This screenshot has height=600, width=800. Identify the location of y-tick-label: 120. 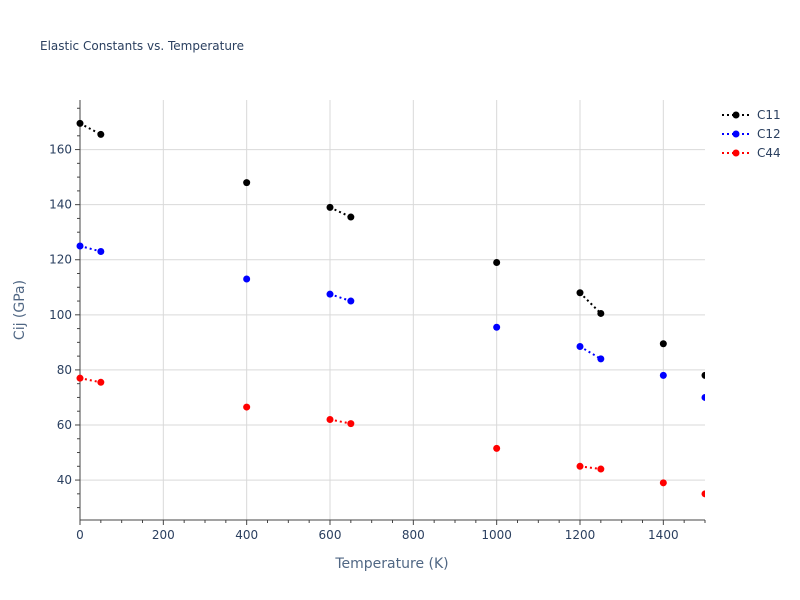
(60, 260).